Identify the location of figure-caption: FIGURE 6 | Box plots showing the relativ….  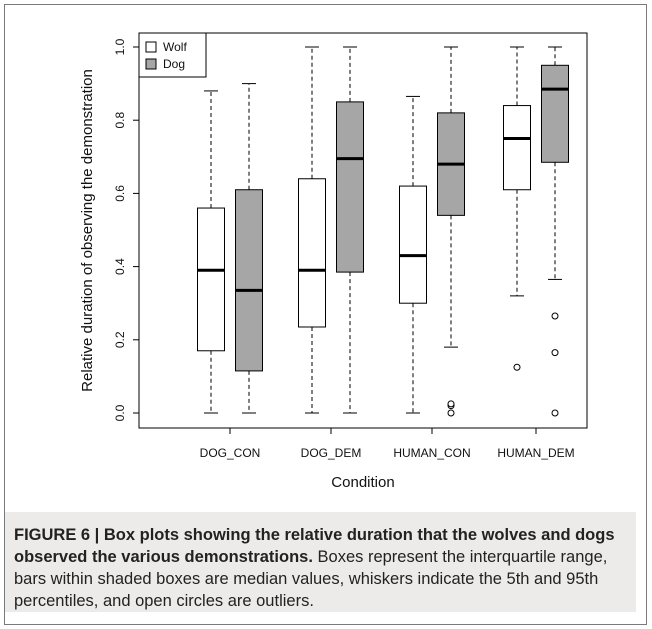
(321, 568).